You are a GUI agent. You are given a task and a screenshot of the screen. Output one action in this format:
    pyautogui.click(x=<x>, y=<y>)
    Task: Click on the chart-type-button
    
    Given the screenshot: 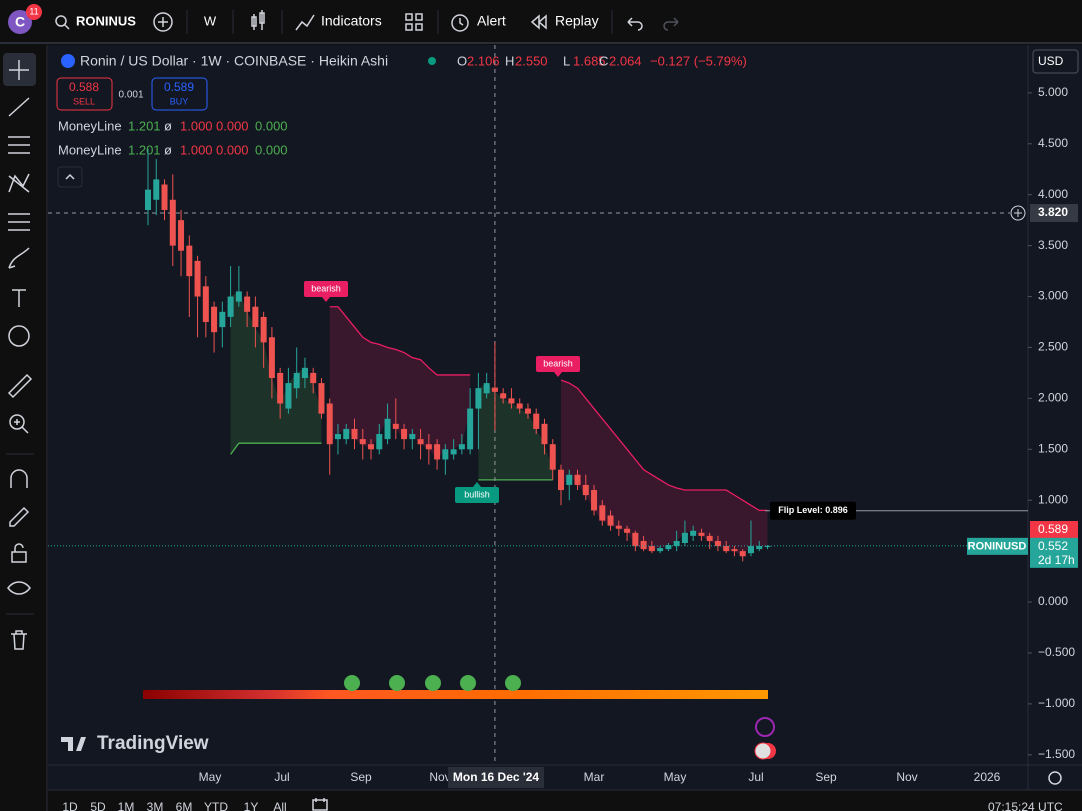 What is the action you would take?
    pyautogui.click(x=258, y=20)
    